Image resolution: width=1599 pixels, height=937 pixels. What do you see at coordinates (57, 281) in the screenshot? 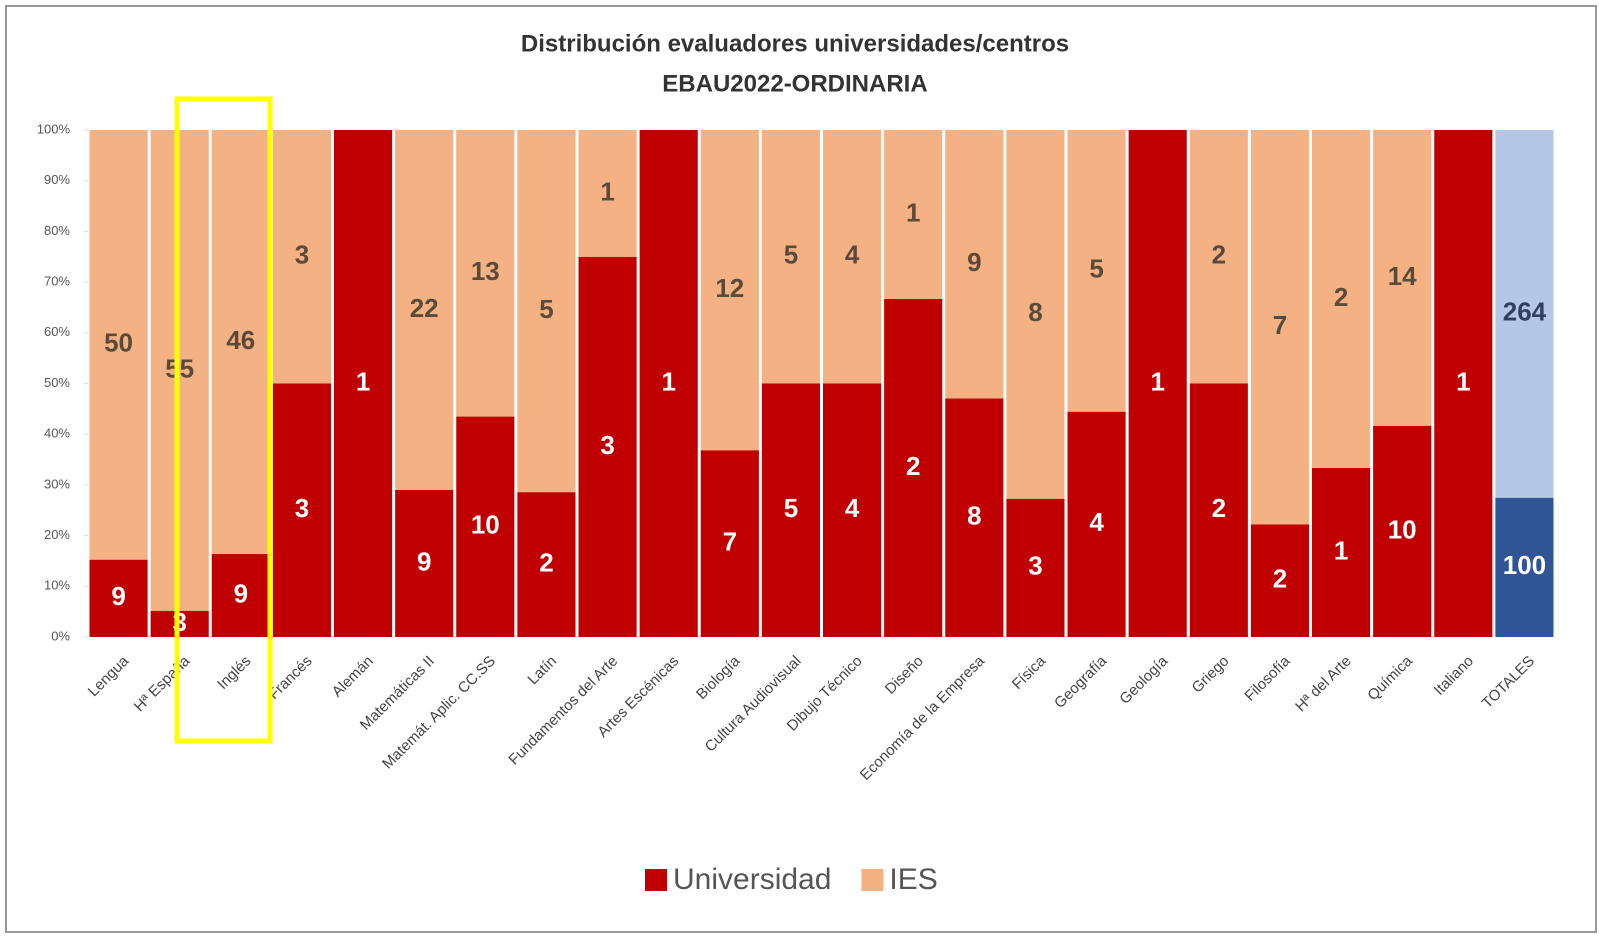
I see `y-tick-label: 70%` at bounding box center [57, 281].